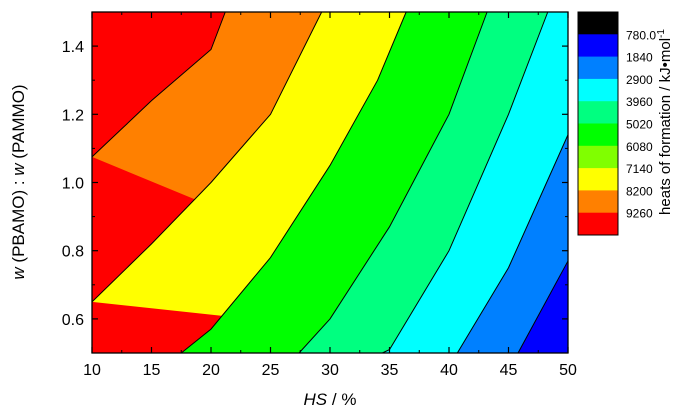 This screenshot has width=700, height=415. I want to click on y-axis-label-end: (PAMMO), so click(18, 123).